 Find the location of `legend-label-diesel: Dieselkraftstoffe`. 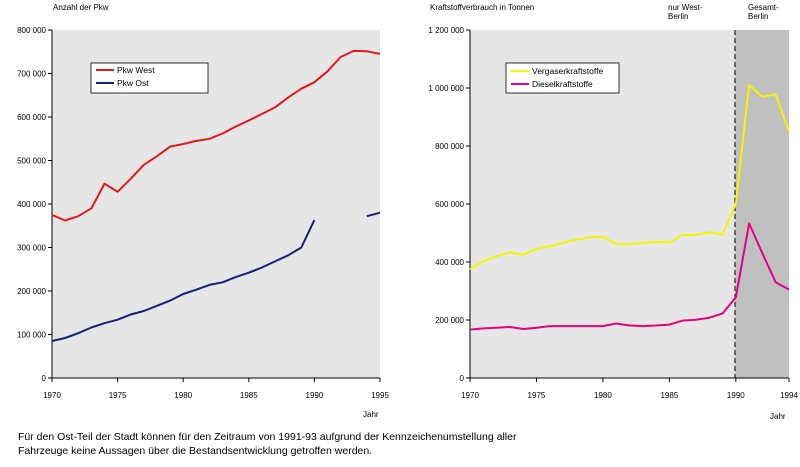

legend-label-diesel: Dieselkraftstoffe is located at coordinates (562, 84).